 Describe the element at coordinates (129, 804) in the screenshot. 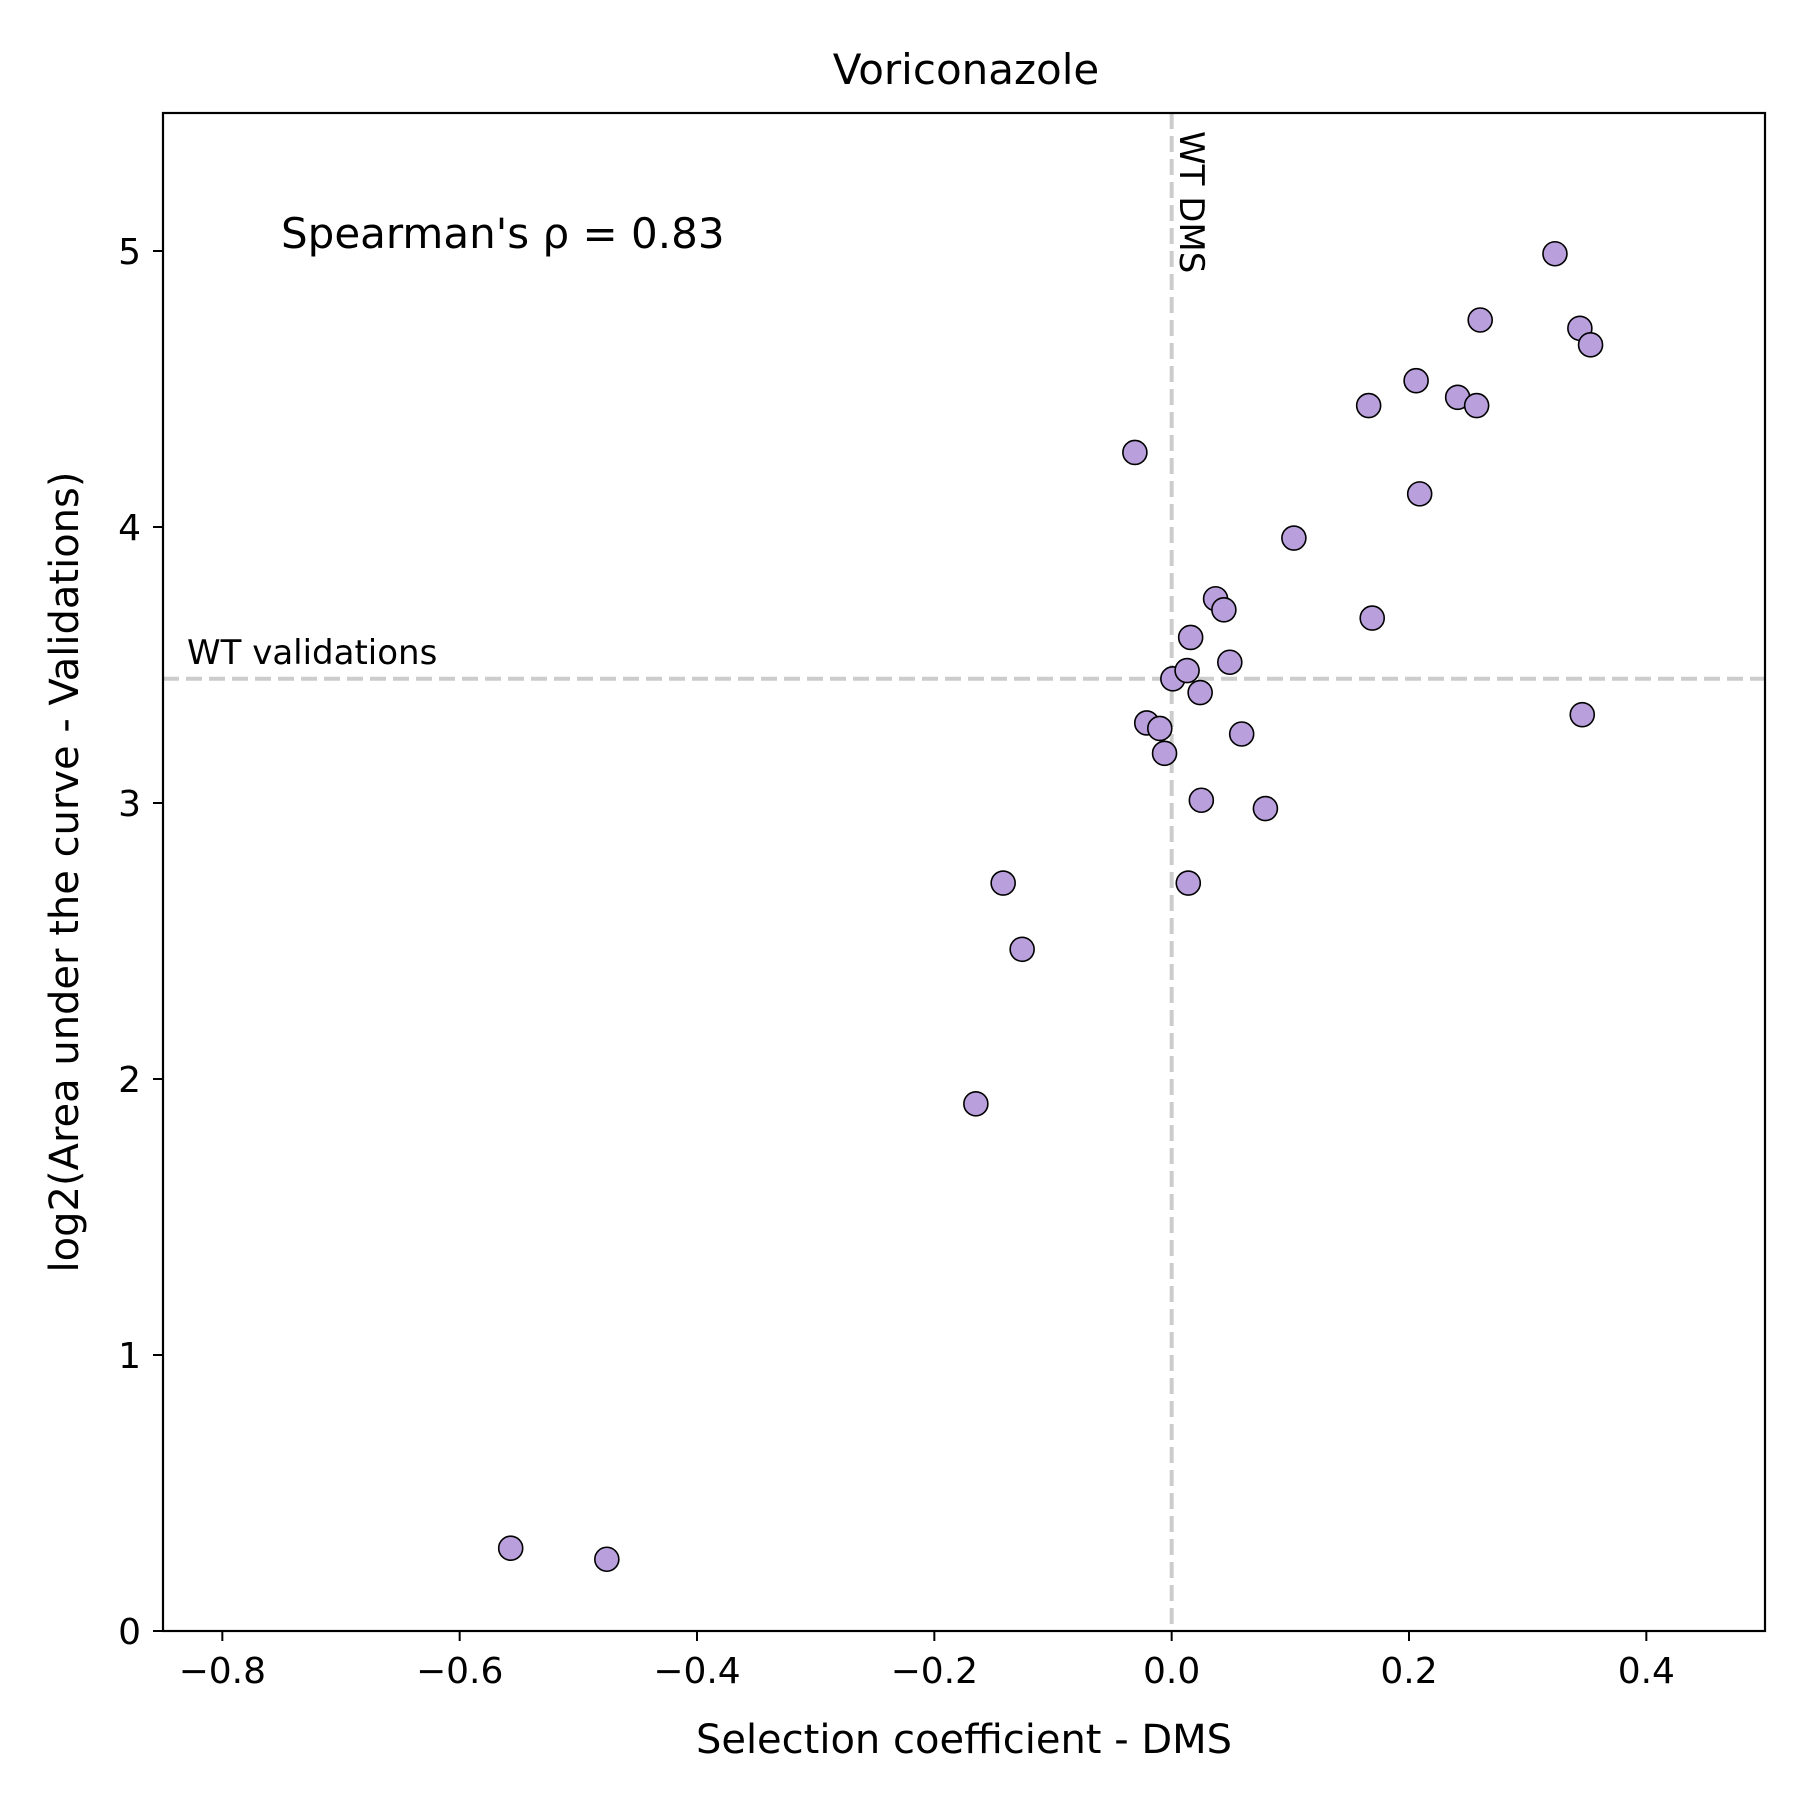

I see `y-tick-label: 3` at that location.